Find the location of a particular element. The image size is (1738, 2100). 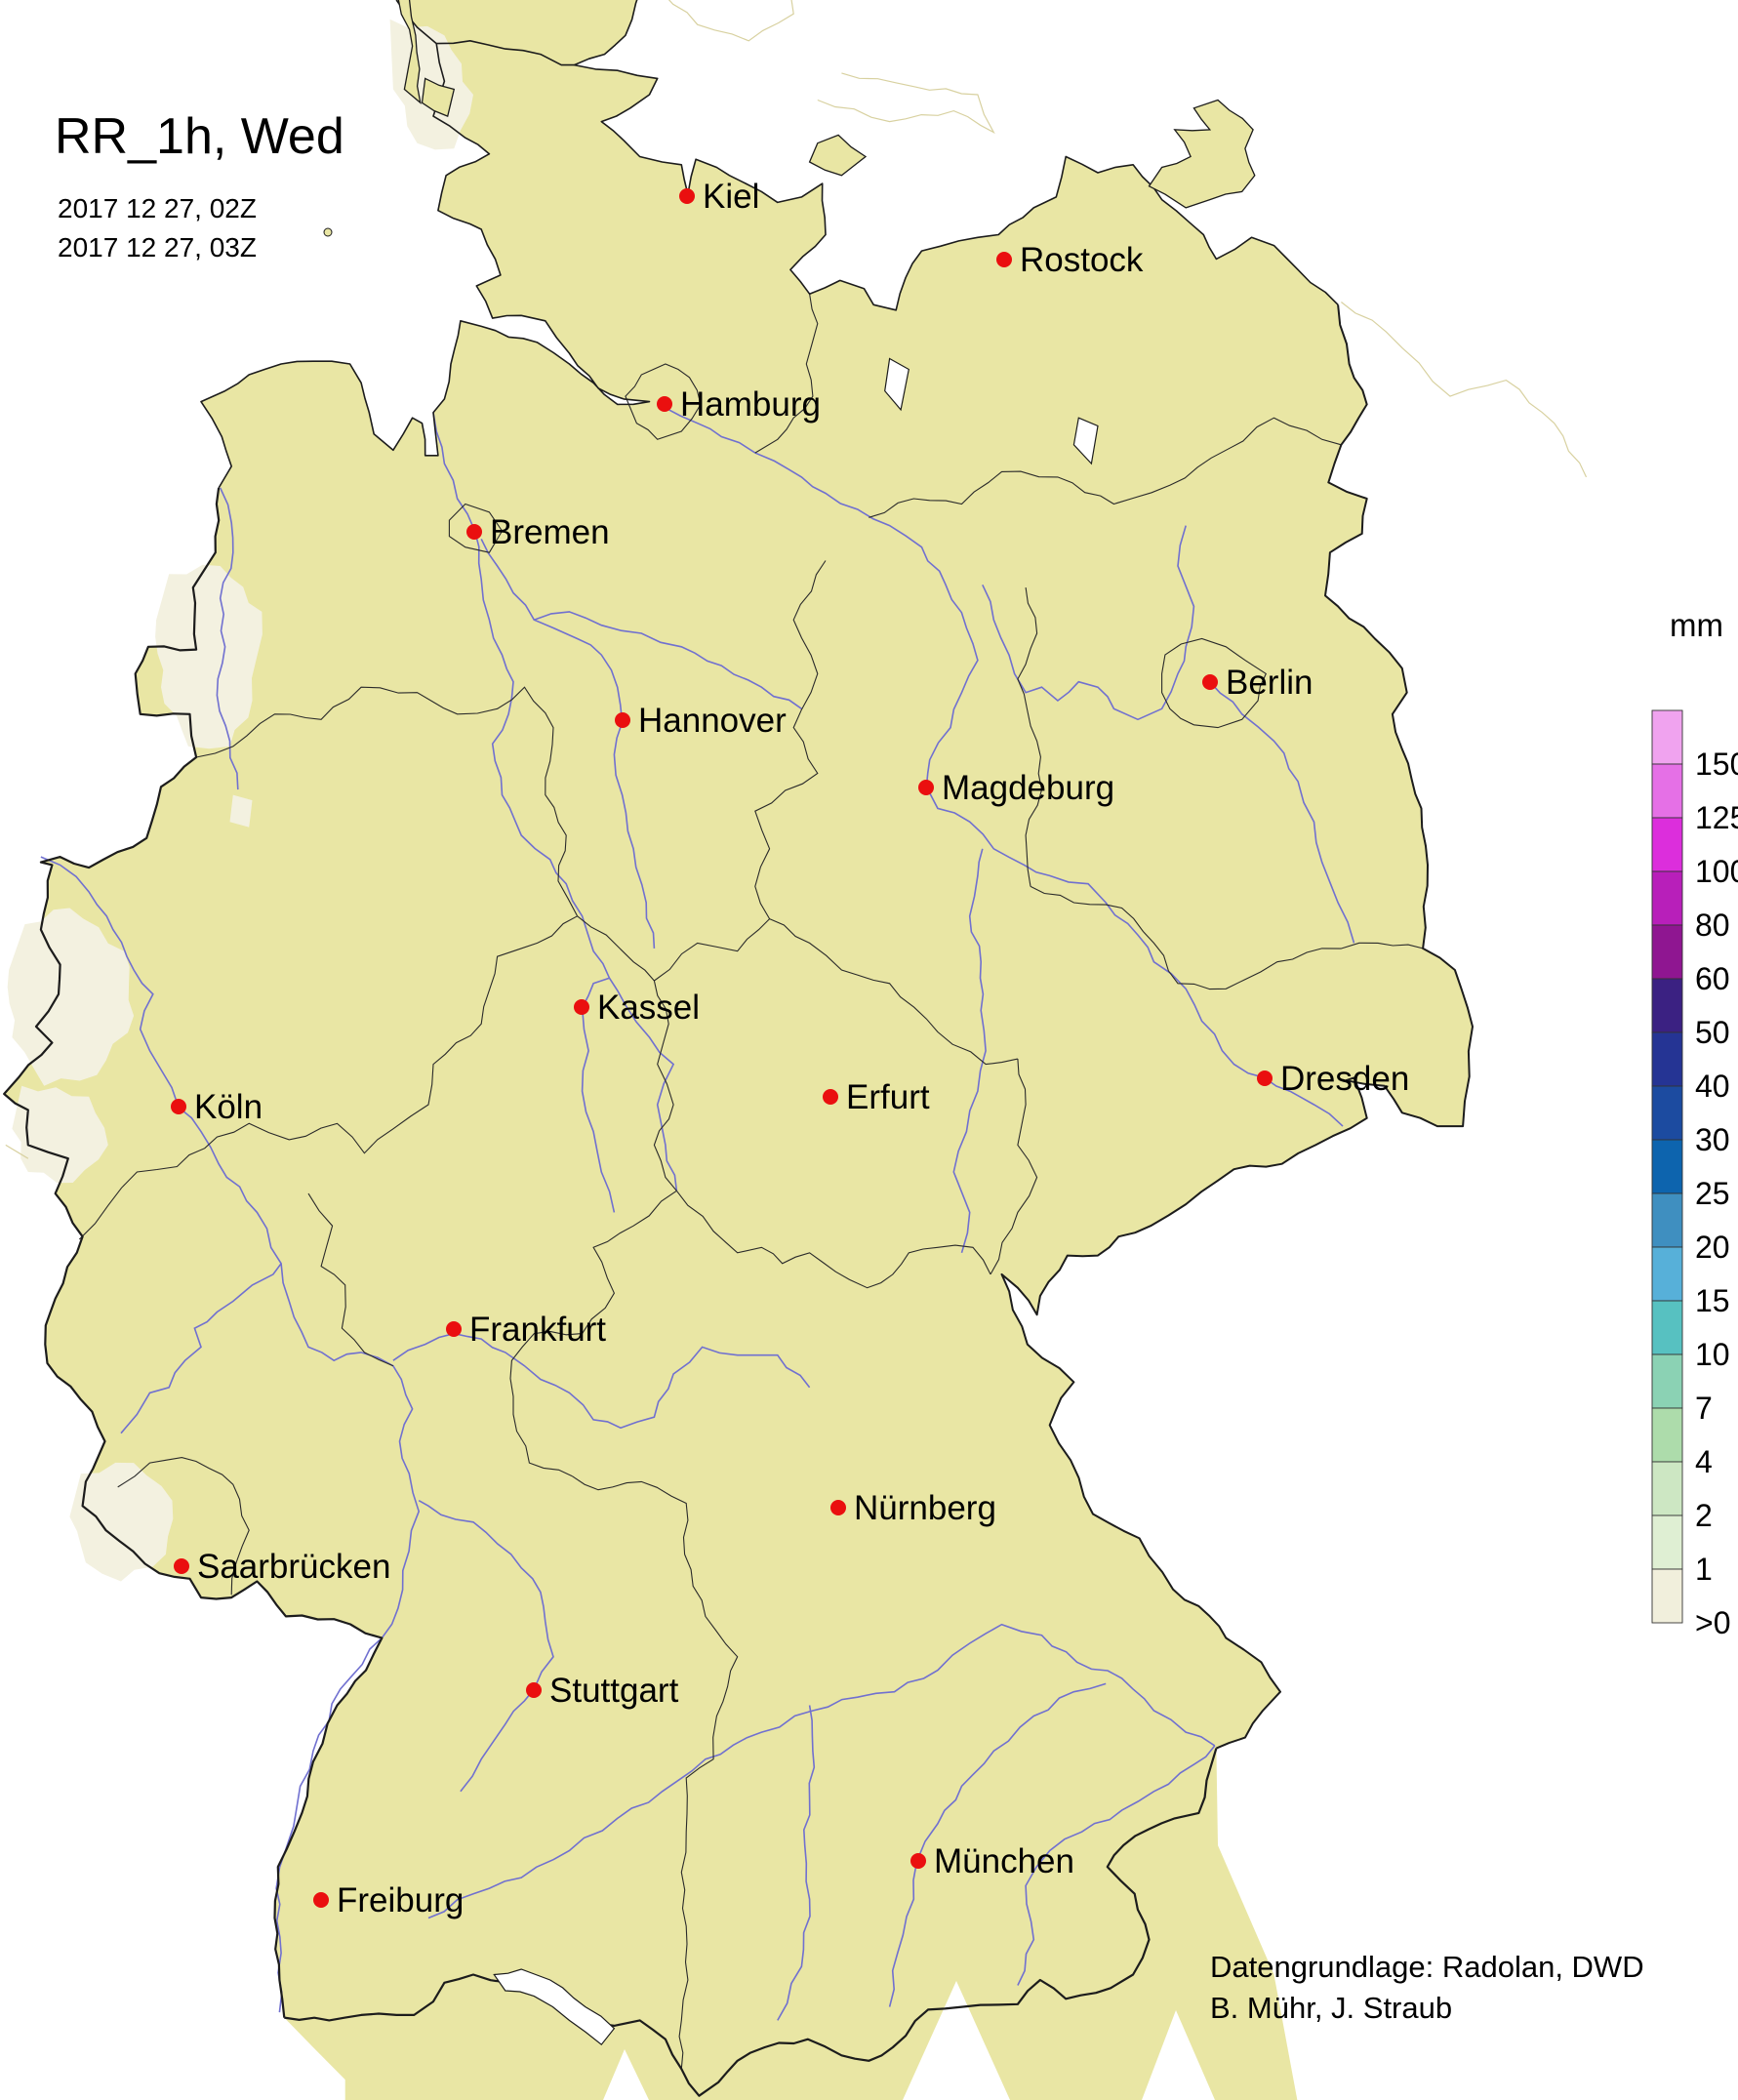

city-item: Magdeburg is located at coordinates (1016, 788).